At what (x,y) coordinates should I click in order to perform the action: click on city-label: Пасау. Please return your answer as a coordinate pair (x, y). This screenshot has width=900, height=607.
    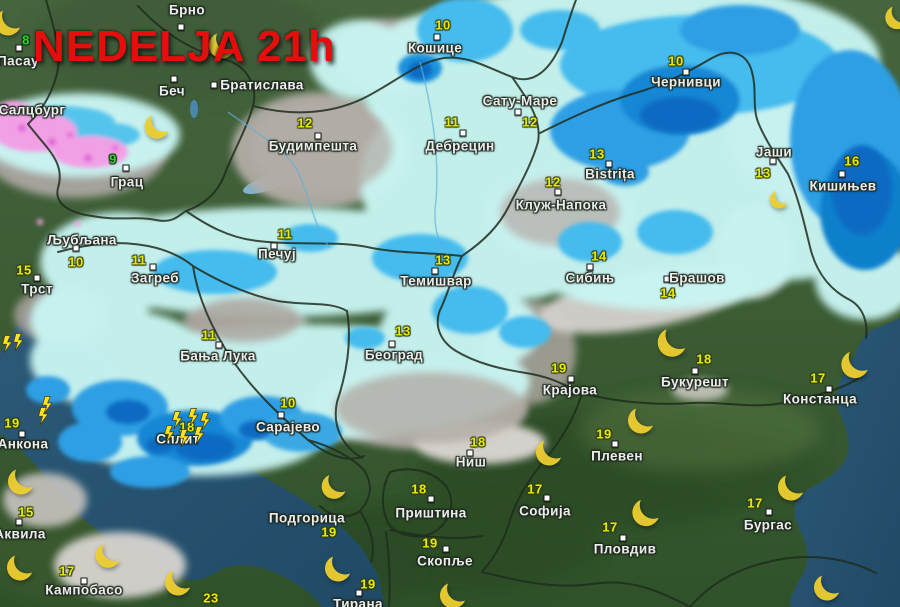
    Looking at the image, I should click on (19, 61).